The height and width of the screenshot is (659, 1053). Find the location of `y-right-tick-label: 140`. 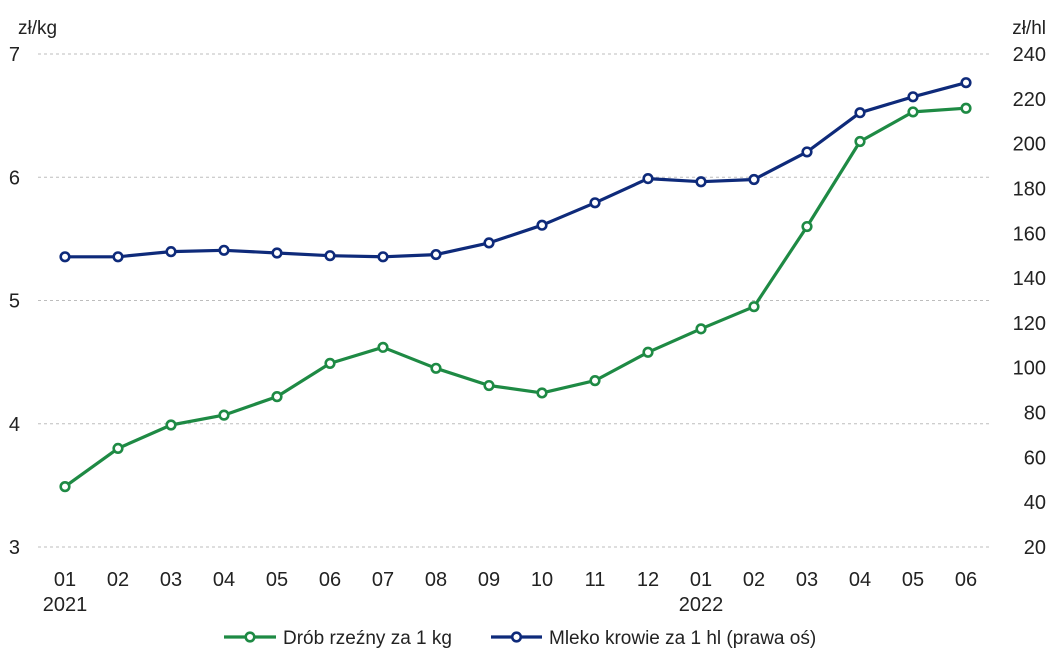

y-right-tick-label: 140 is located at coordinates (1029, 279).